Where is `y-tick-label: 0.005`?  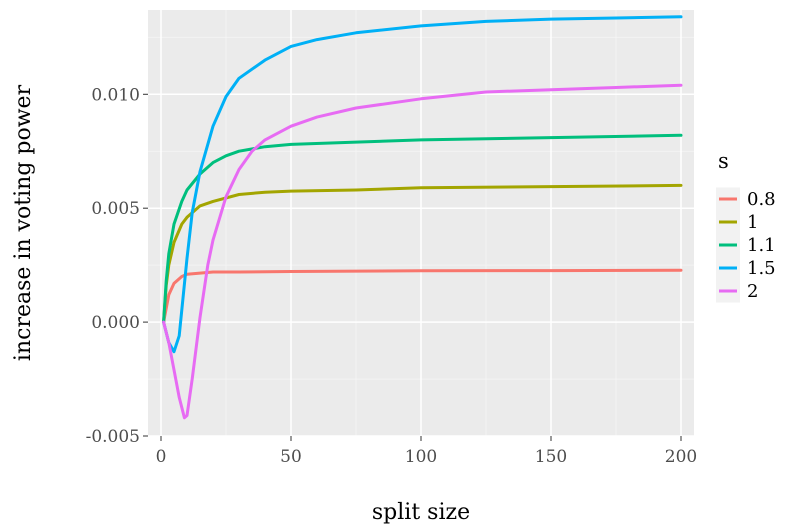 y-tick-label: 0.005 is located at coordinates (115, 209).